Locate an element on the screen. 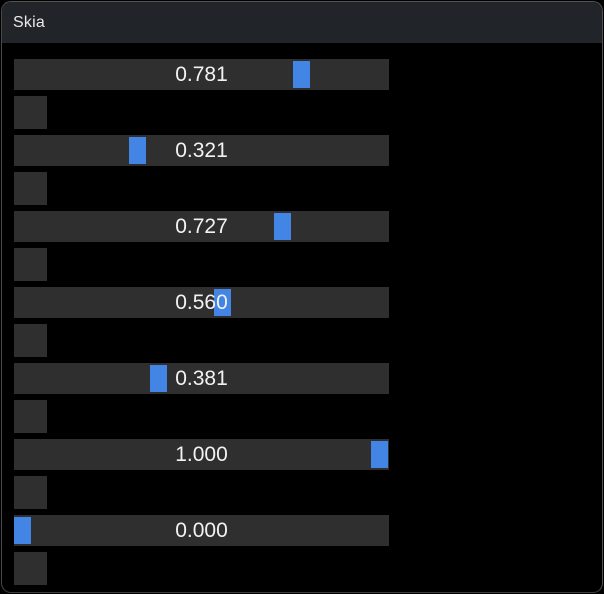  slider-value: 0.000 is located at coordinates (201, 530).